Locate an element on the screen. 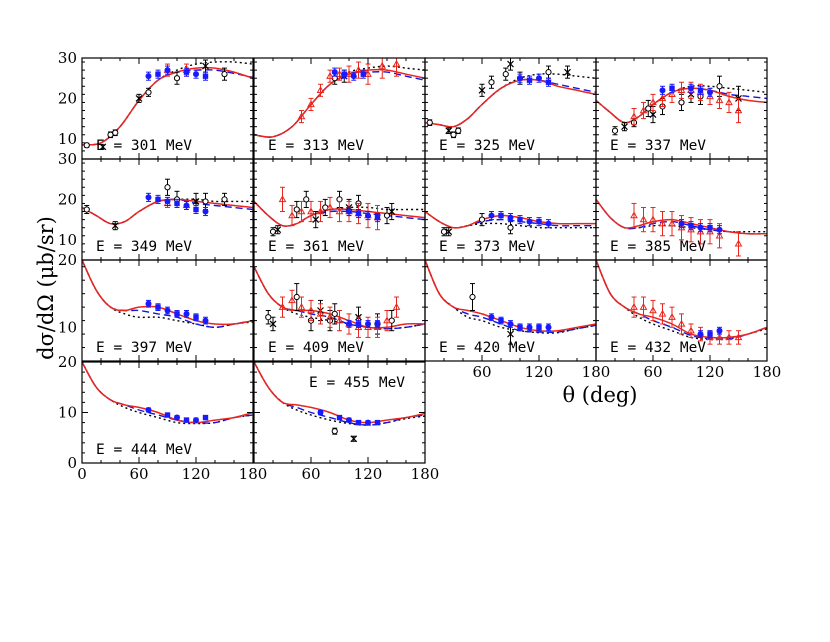 The height and width of the screenshot is (642, 830). y-tick-label: 10 is located at coordinates (67, 240).